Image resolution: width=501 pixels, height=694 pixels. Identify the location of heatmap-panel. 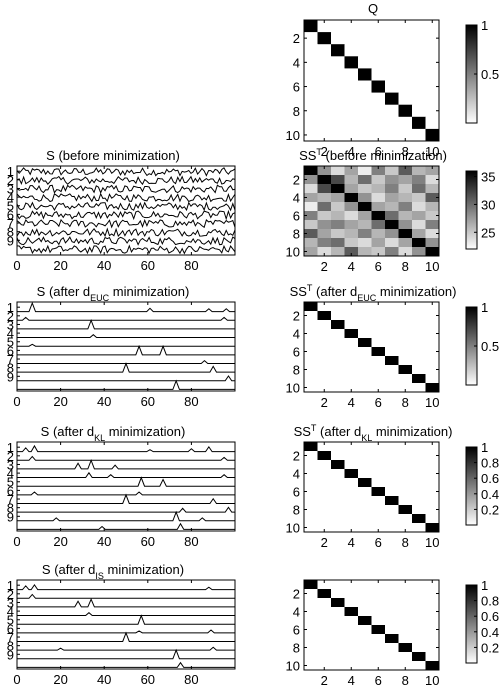
(371, 211).